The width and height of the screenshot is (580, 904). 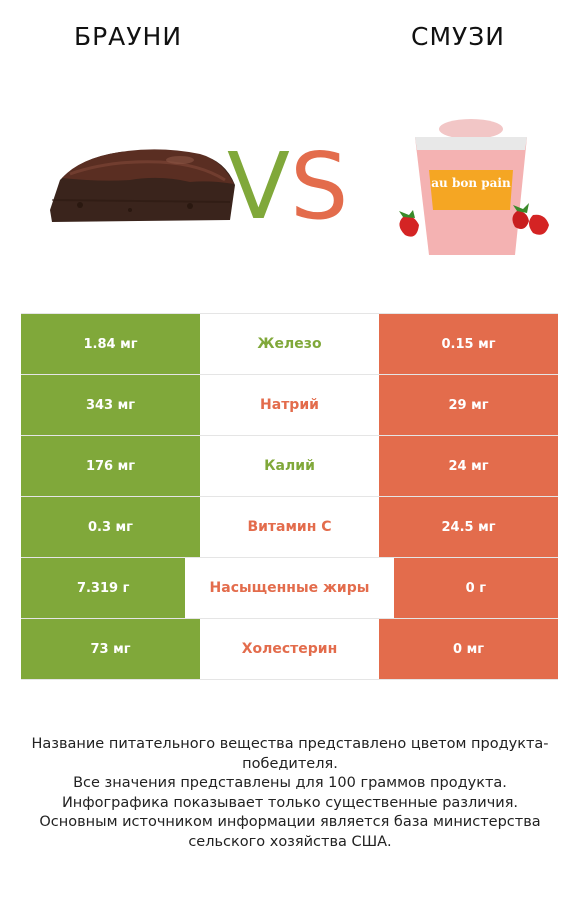 What do you see at coordinates (103, 588) in the screenshot?
I see `brownie-value: 7.319 г` at bounding box center [103, 588].